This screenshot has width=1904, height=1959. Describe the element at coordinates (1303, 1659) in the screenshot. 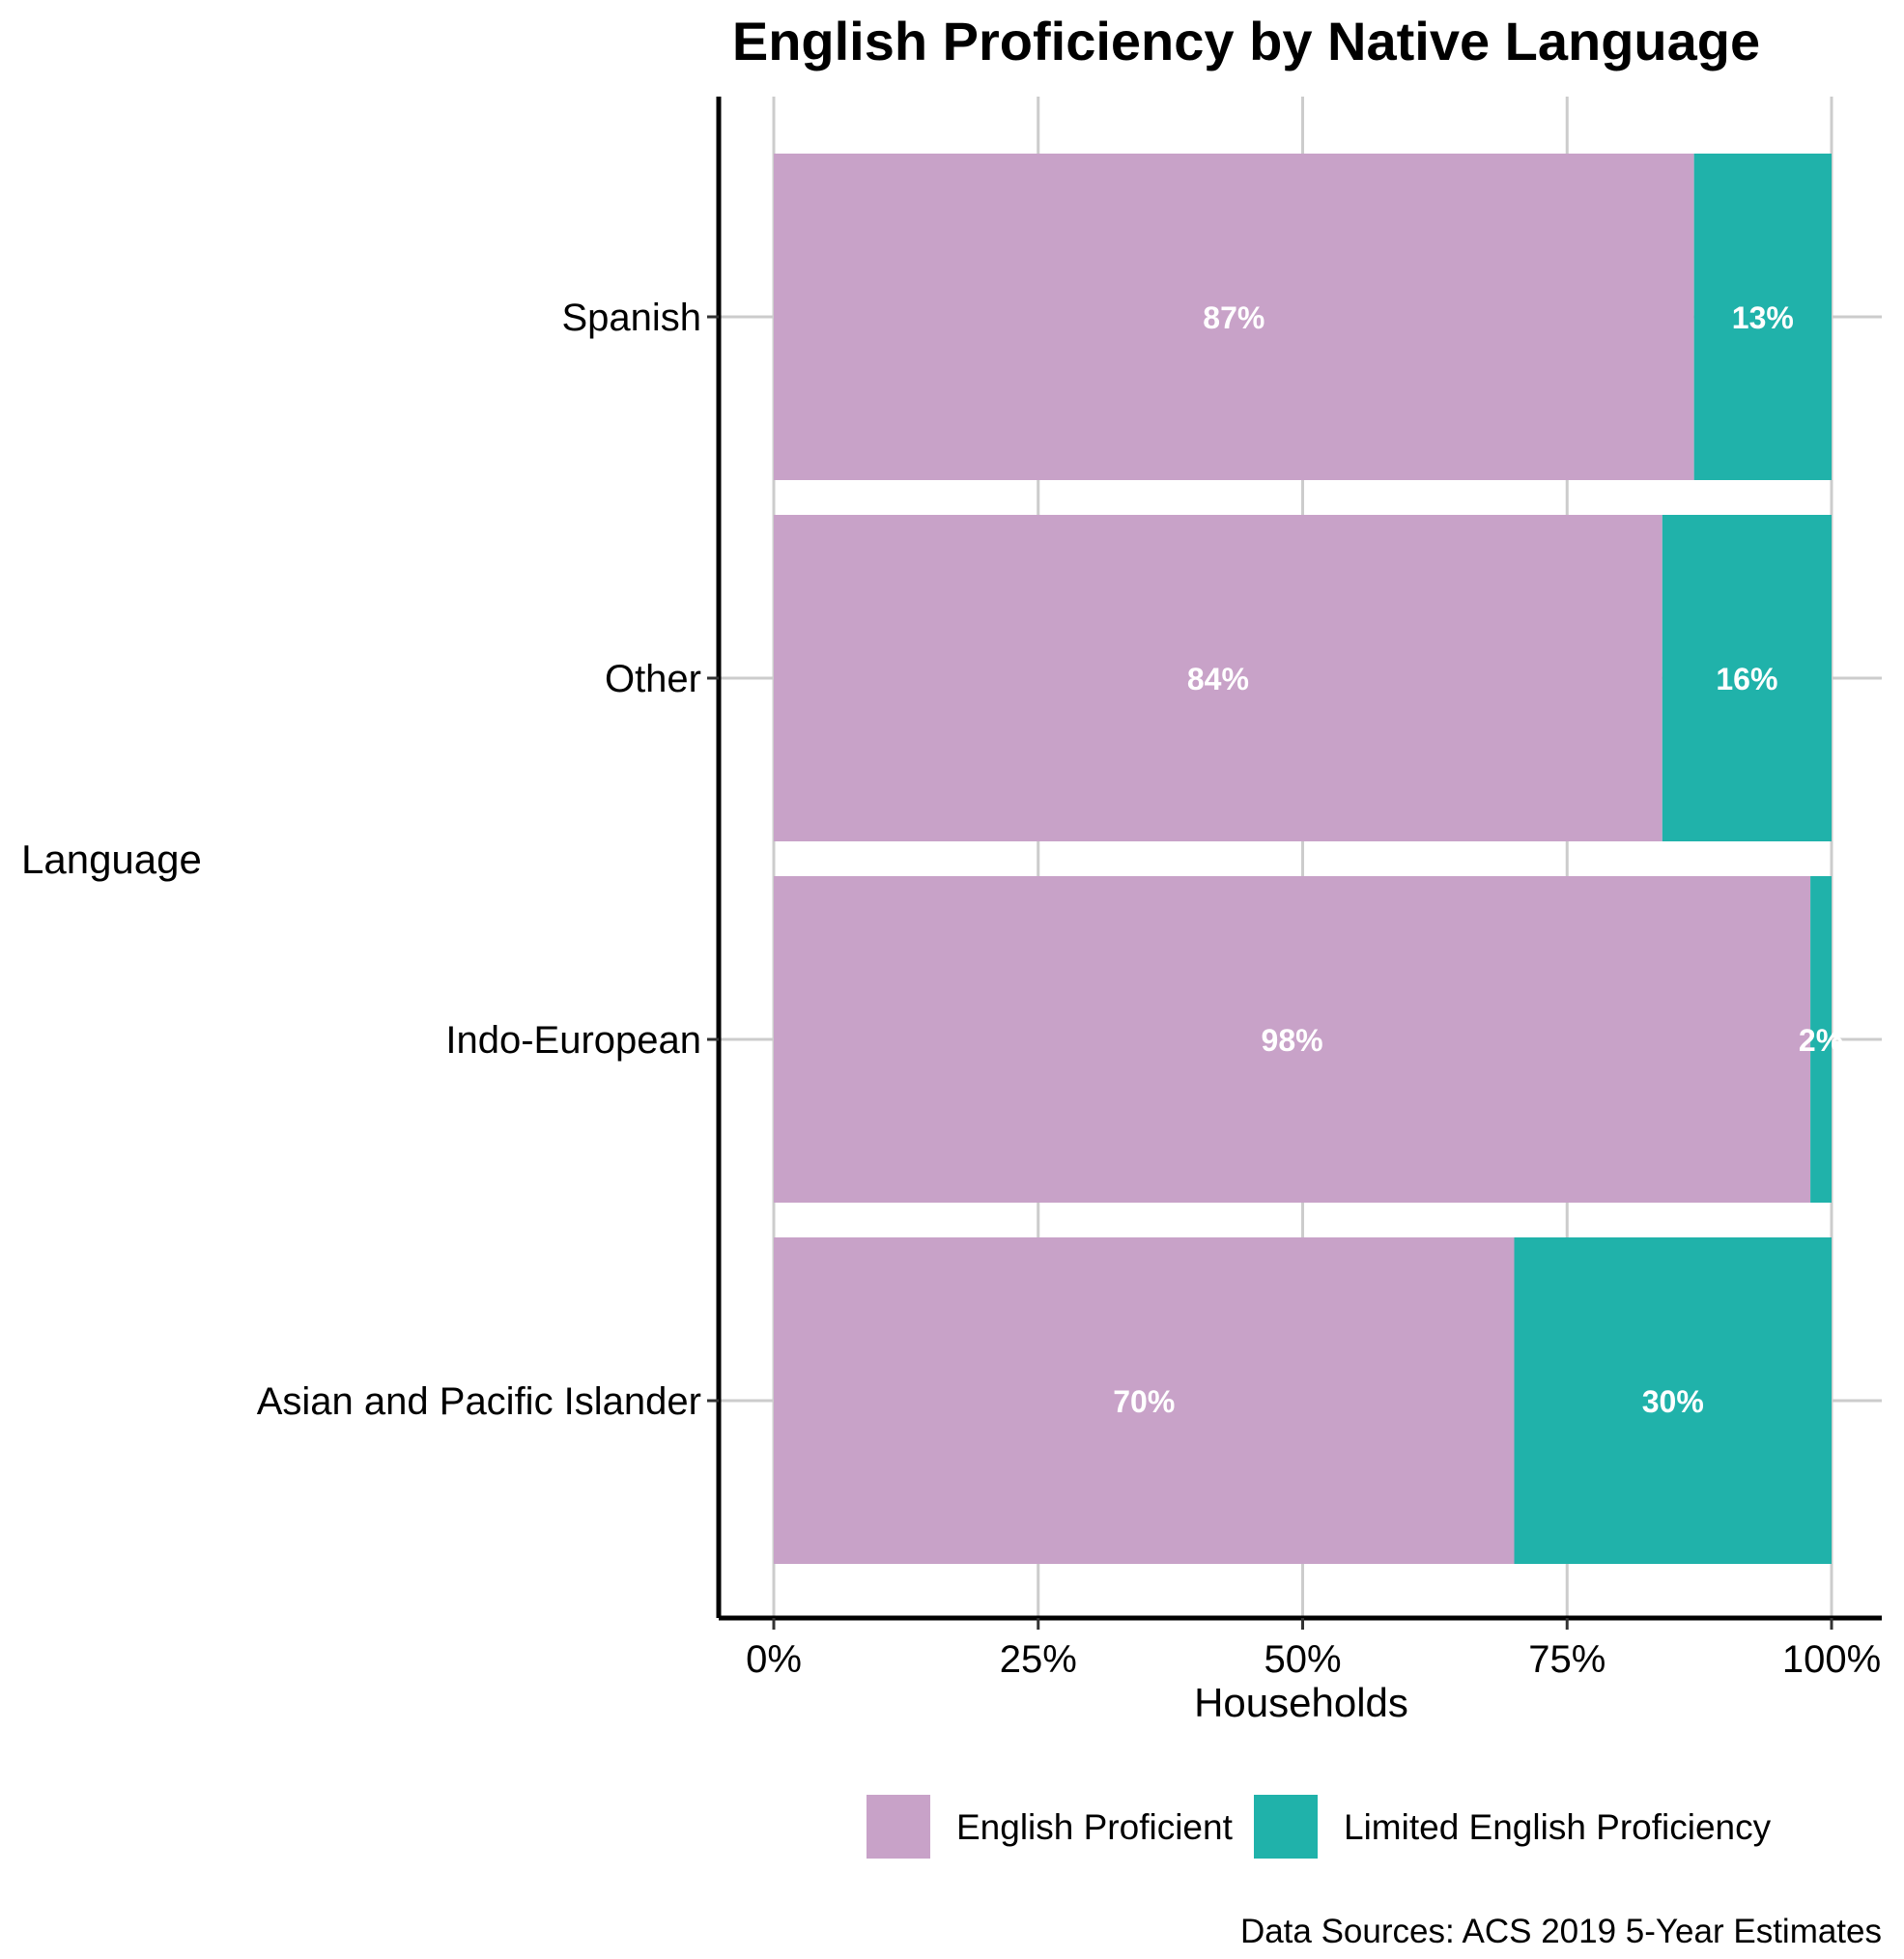

I see `x-tick-label: 50%` at that location.